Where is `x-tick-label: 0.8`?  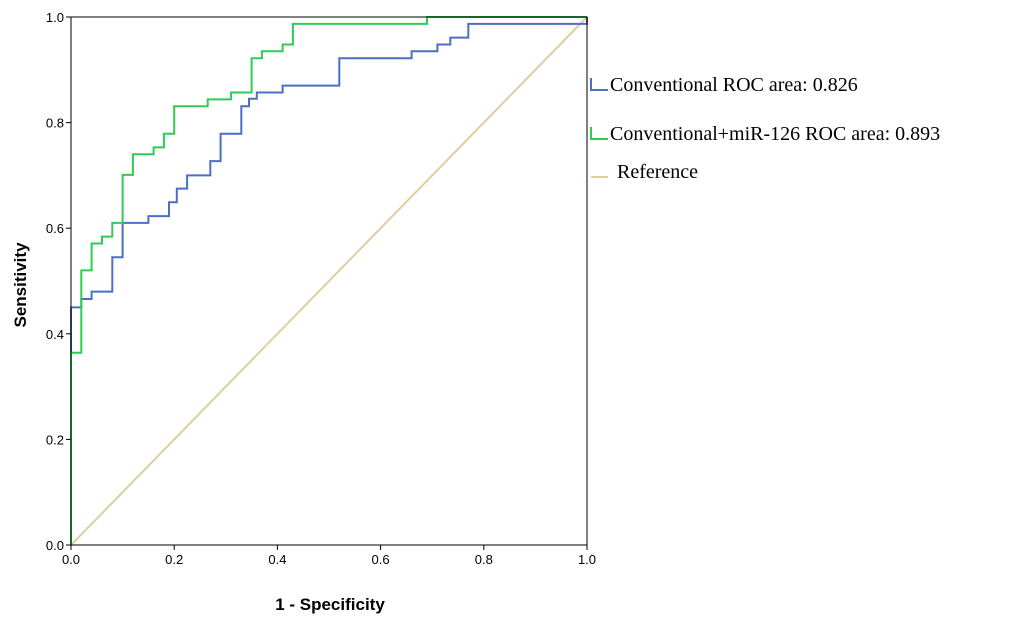
x-tick-label: 0.8 is located at coordinates (484, 559).